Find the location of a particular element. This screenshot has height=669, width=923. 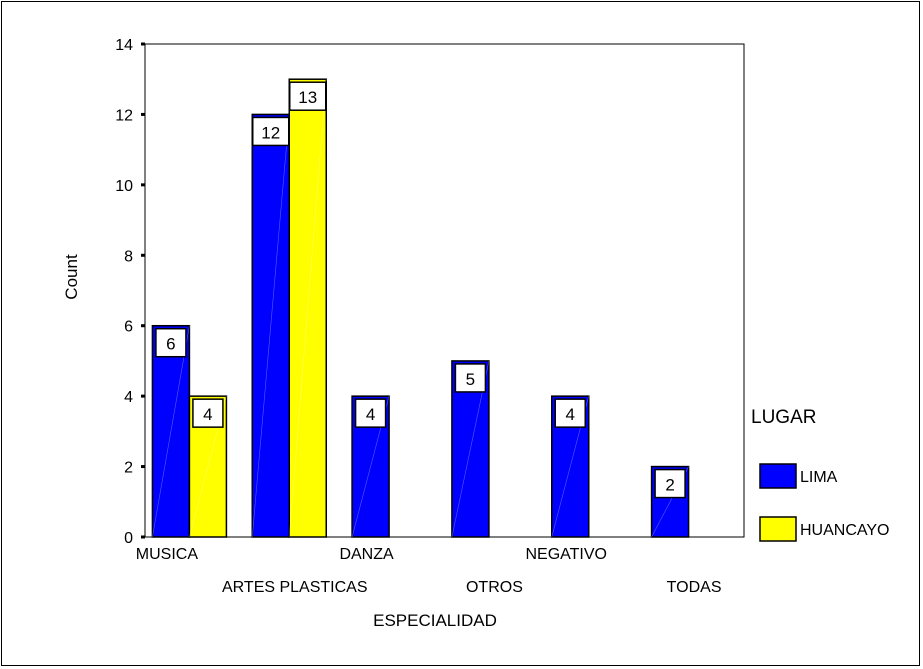

legend-swatch-lima is located at coordinates (778, 476).